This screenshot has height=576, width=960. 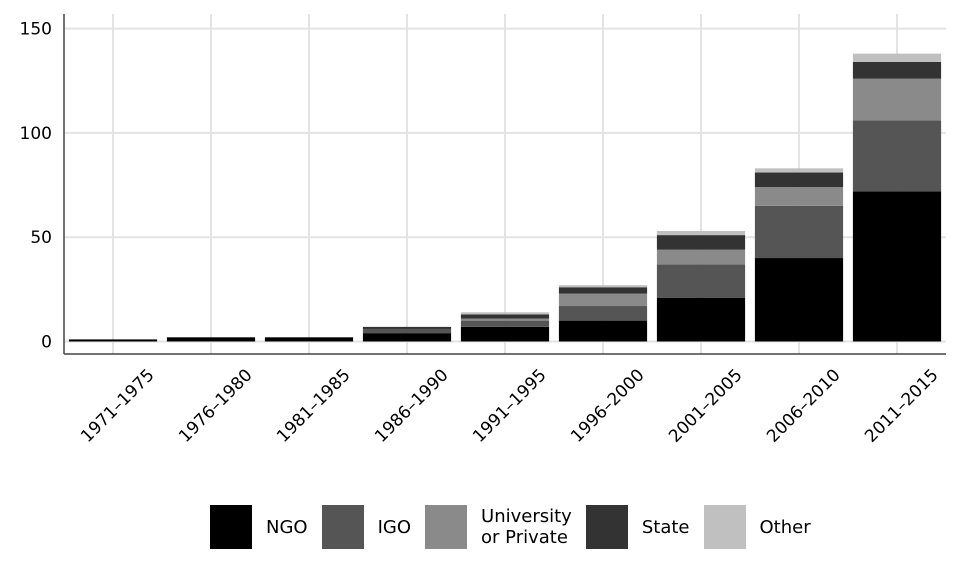 I want to click on bar-segment-igo-2006–2010, so click(x=799, y=232).